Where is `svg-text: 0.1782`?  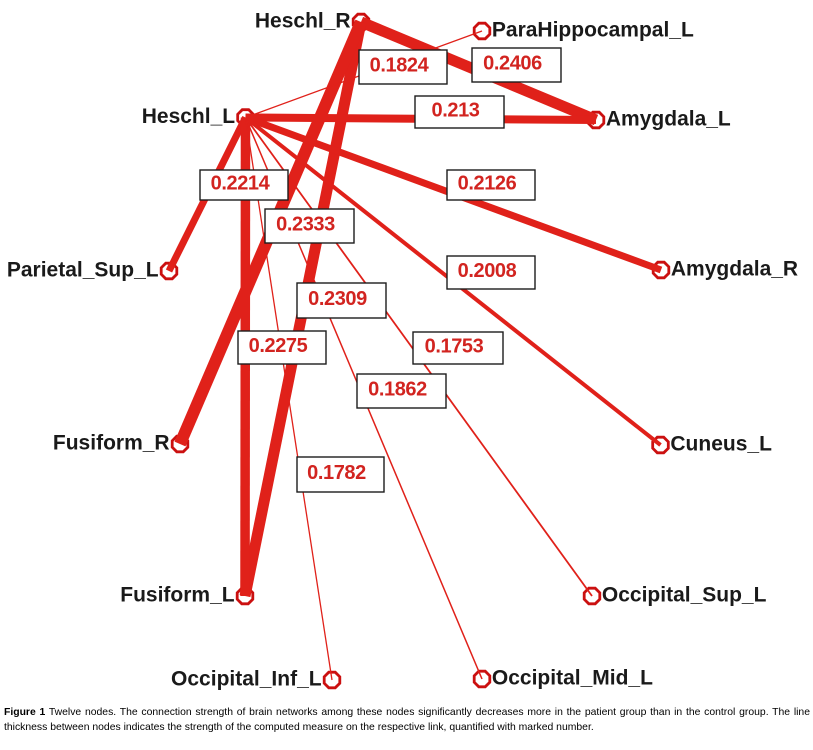
svg-text: 0.1782 is located at coordinates (336, 473).